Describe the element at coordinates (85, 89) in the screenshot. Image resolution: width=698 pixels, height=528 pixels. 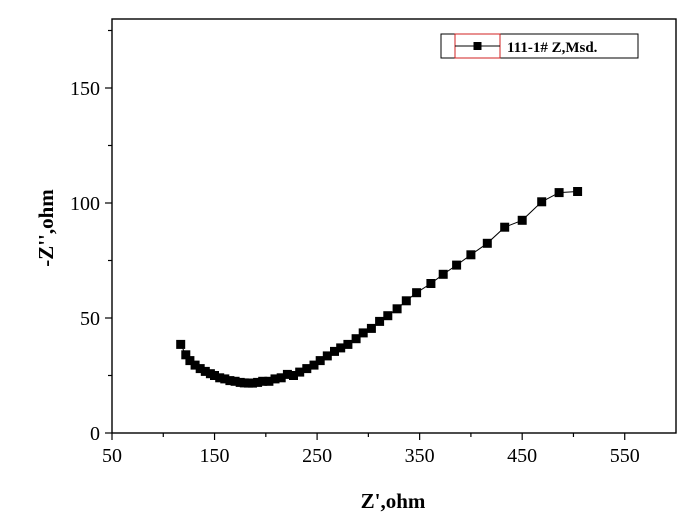
I see `y-tick-label: 150` at that location.